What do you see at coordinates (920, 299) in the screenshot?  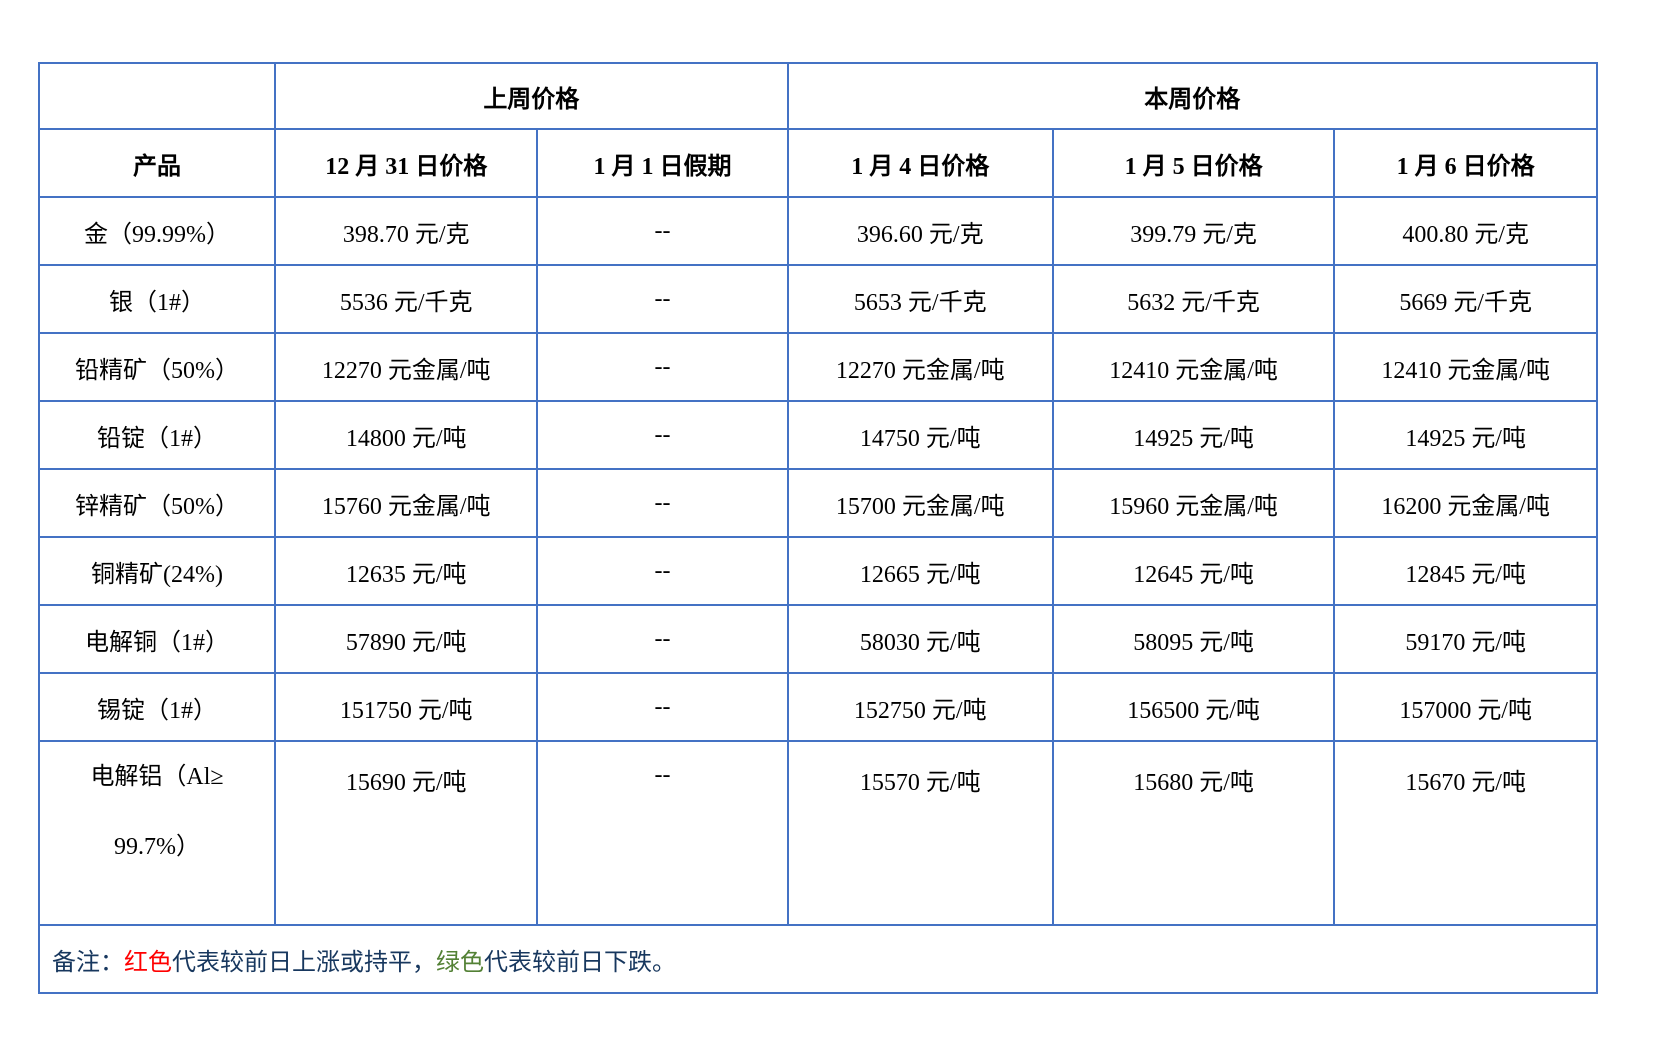 I see `price-cell: 5653 元/千克` at bounding box center [920, 299].